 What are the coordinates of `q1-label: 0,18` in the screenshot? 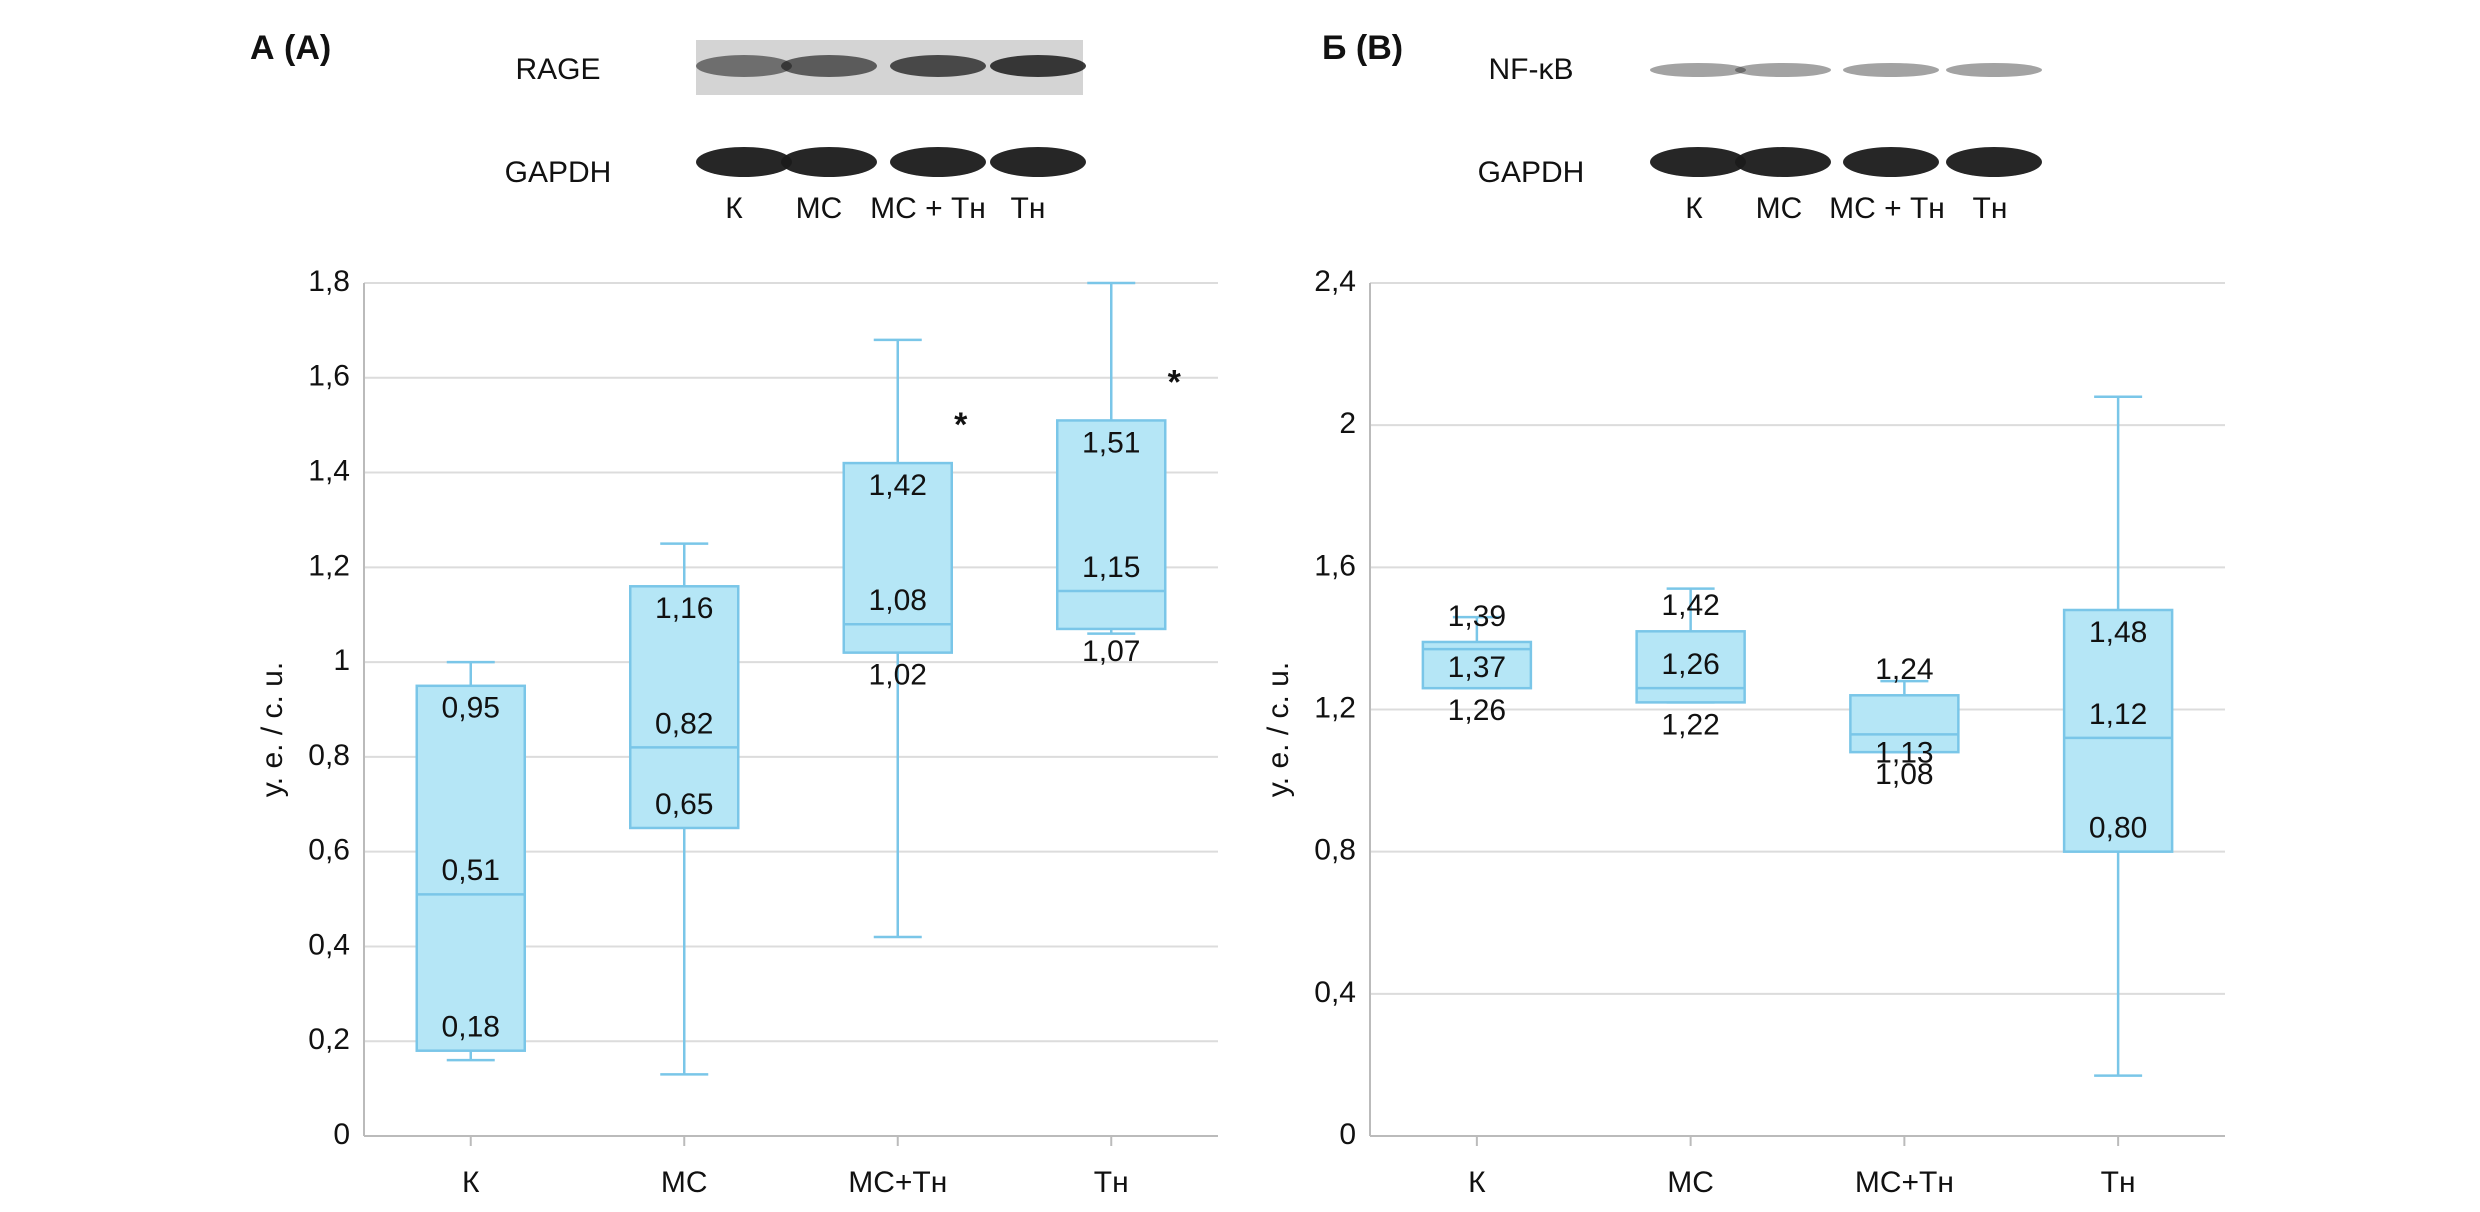 It's located at (471, 1027).